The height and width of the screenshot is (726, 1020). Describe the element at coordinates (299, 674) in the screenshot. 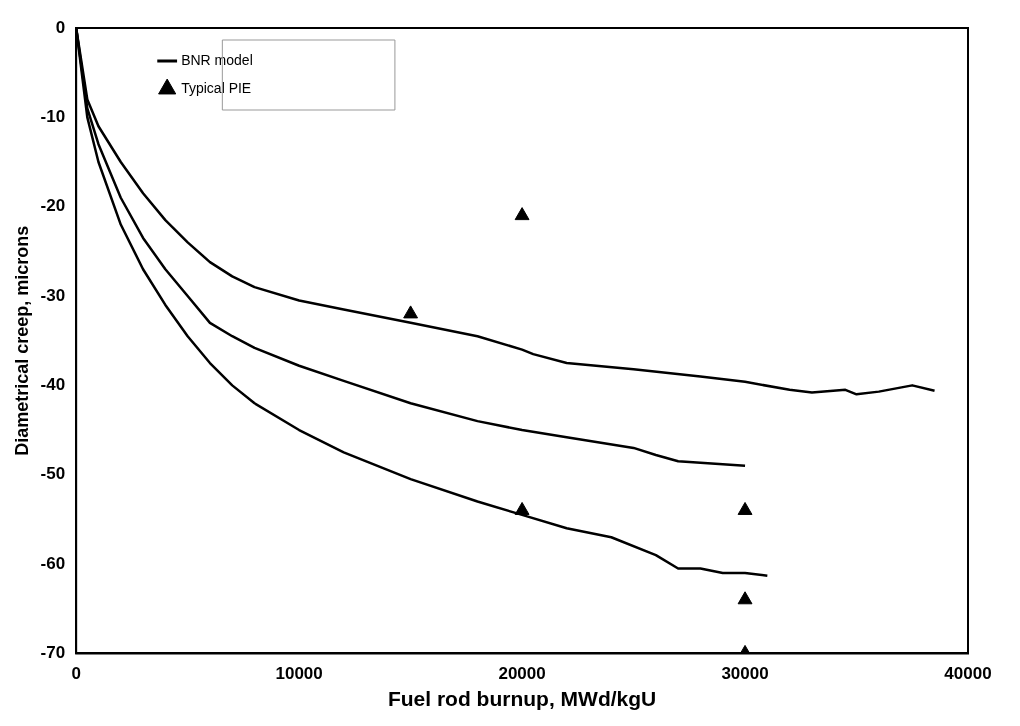

I see `x-tick-label: 10000` at that location.